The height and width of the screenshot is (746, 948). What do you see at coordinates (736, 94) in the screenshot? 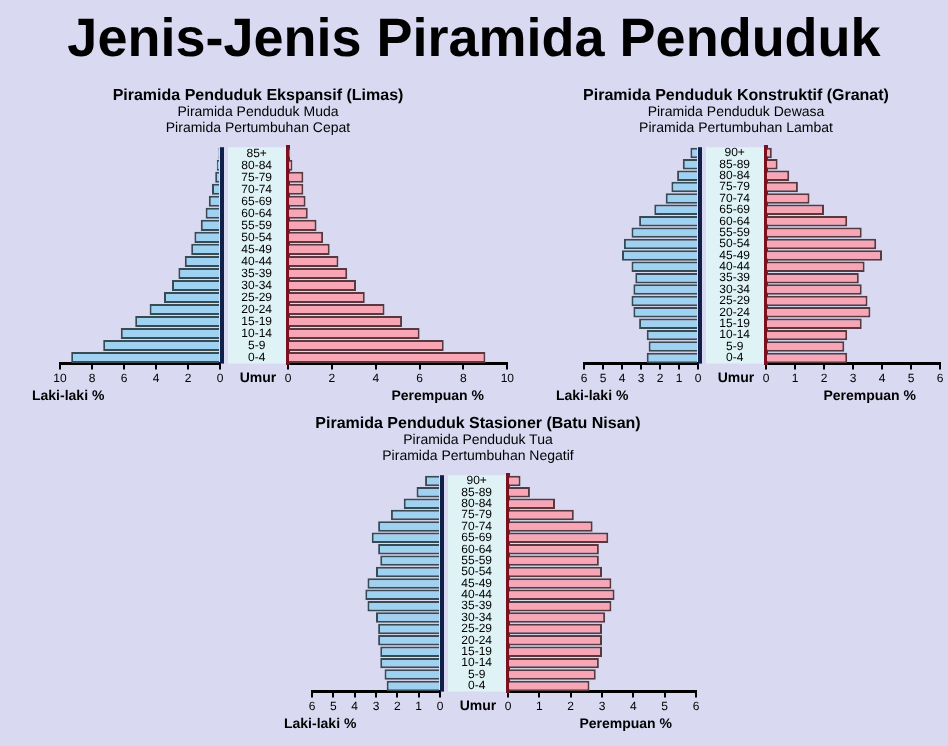
I see `text: Piramida Penduduk Konstruktif (Granat)` at bounding box center [736, 94].